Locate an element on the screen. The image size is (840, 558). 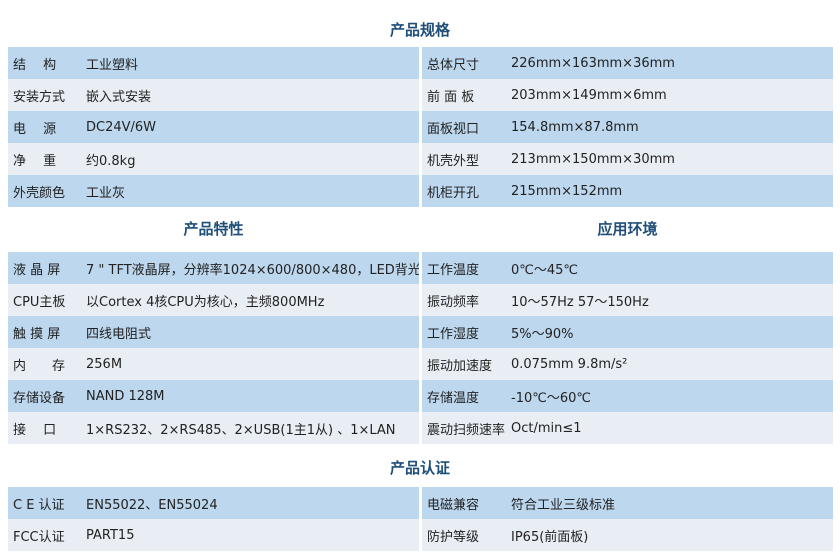
row-label: 震动扫频速率 is located at coordinates (466, 430).